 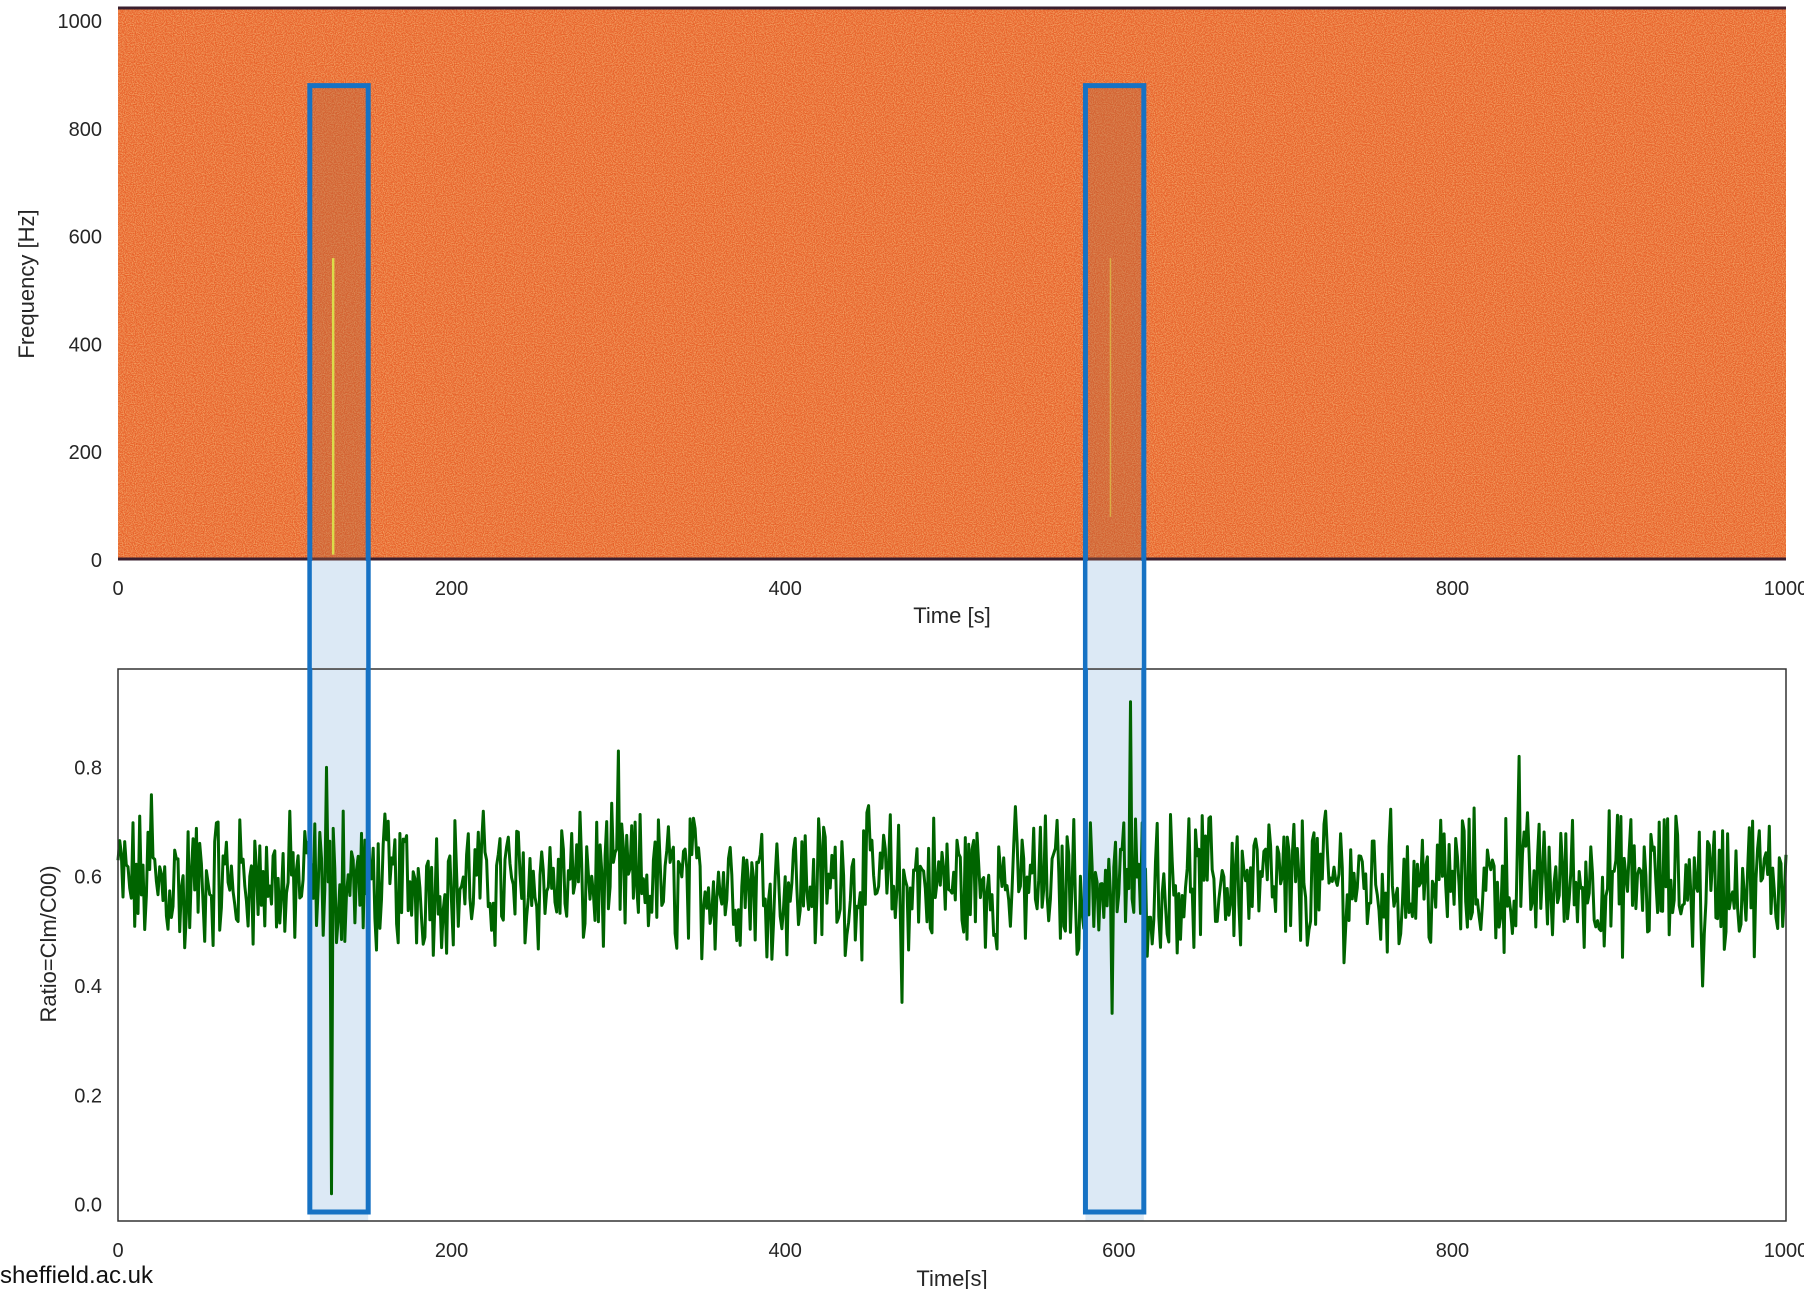 I want to click on ratio-x-tick-label: 200, so click(x=451, y=1251).